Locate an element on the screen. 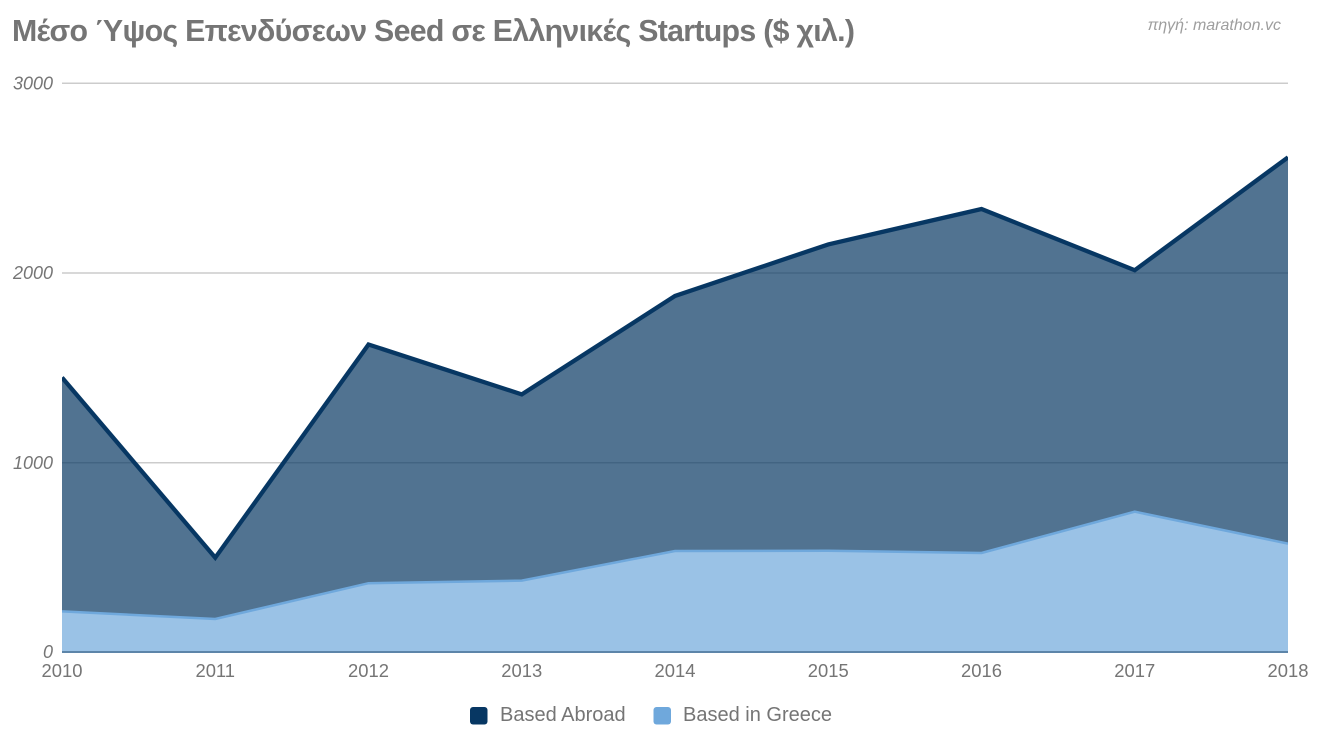  svg-text: 2010 is located at coordinates (62, 670).